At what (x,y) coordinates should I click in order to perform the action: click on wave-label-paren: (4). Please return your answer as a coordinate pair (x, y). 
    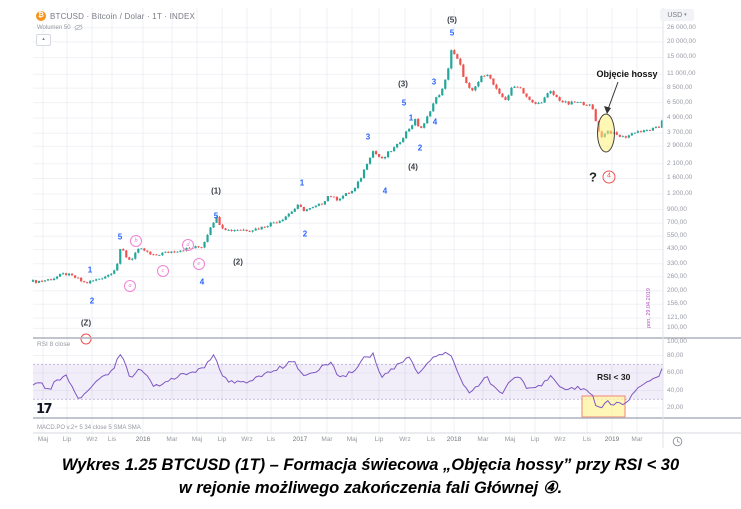
    Looking at the image, I should click on (413, 167).